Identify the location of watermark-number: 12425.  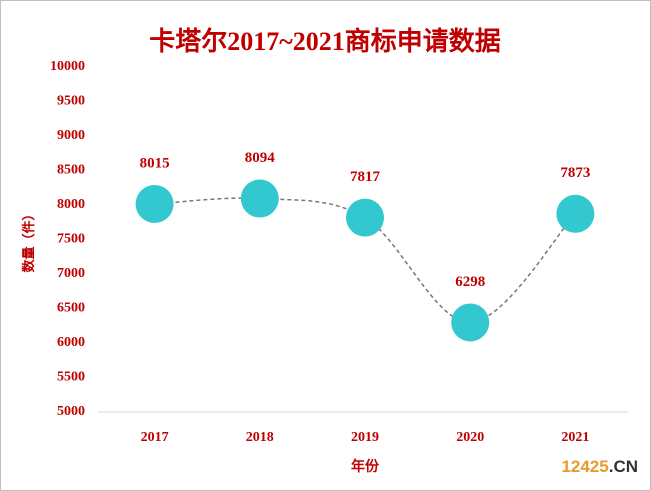
(584, 466).